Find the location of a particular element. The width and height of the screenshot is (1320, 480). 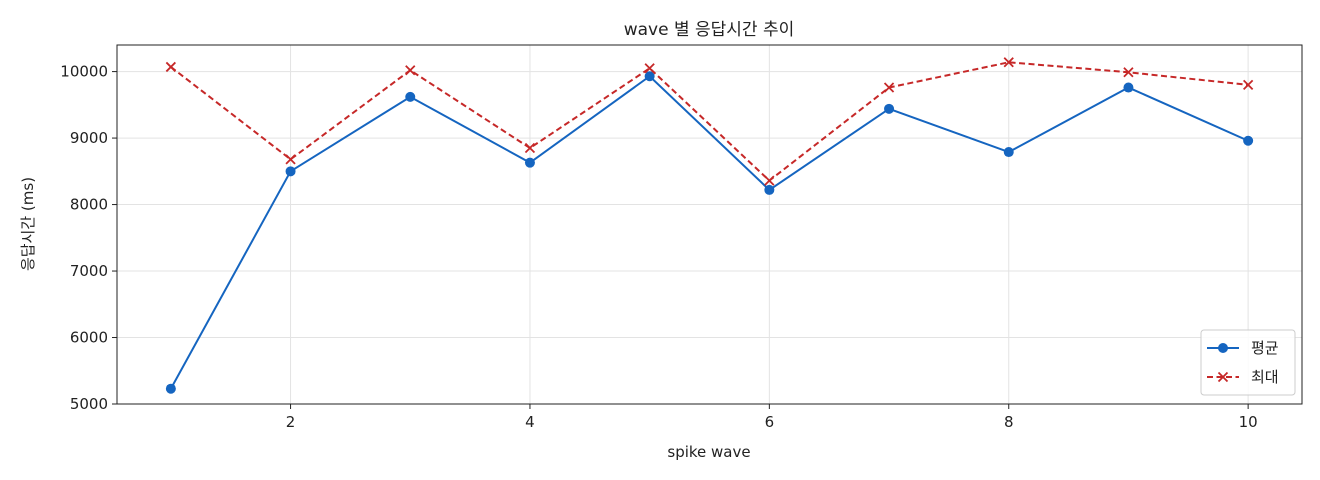

y-tick-label: 7000 is located at coordinates (89, 271).